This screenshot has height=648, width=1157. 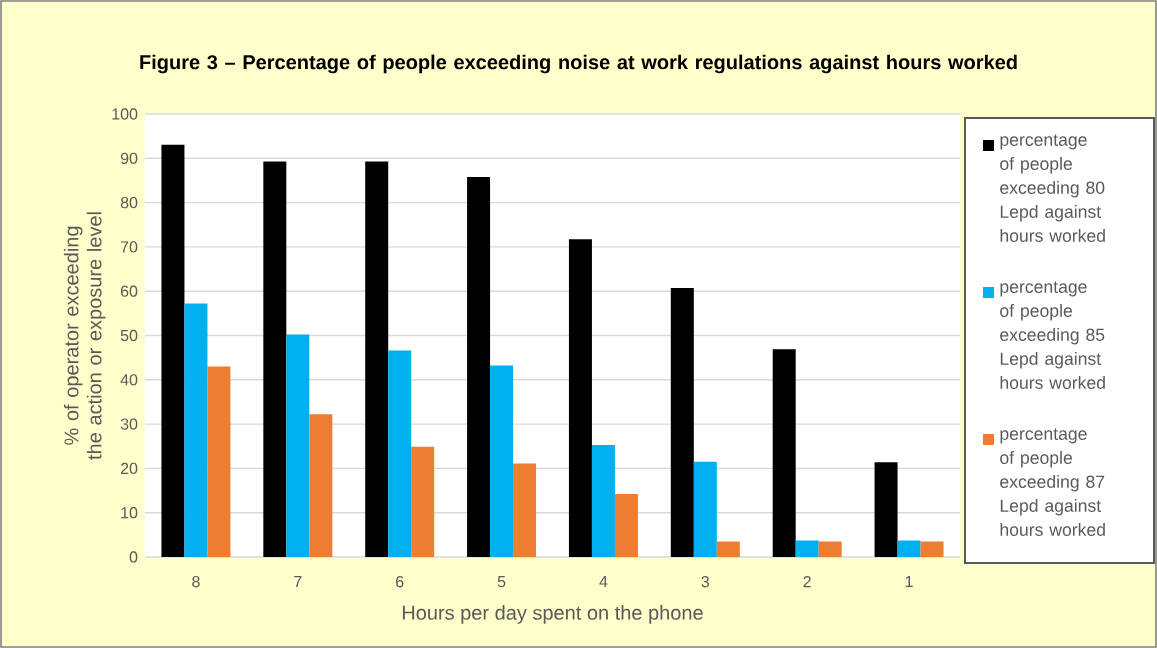 What do you see at coordinates (129, 291) in the screenshot?
I see `y-tick-label: 60` at bounding box center [129, 291].